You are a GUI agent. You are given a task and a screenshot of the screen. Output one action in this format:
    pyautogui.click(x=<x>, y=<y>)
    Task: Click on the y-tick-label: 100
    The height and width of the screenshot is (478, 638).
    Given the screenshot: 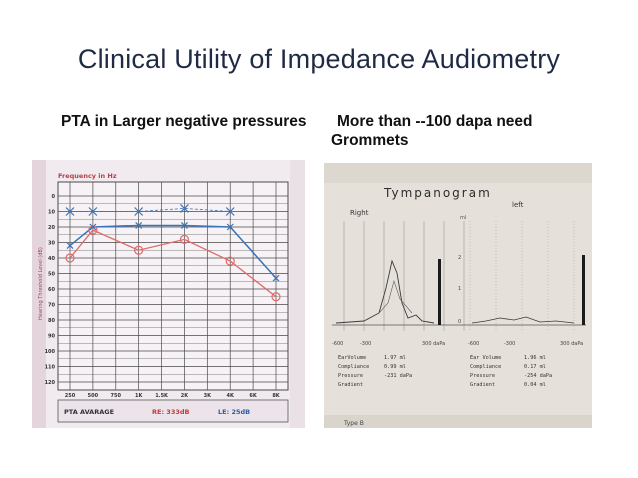 What is the action you would take?
    pyautogui.click(x=50, y=352)
    